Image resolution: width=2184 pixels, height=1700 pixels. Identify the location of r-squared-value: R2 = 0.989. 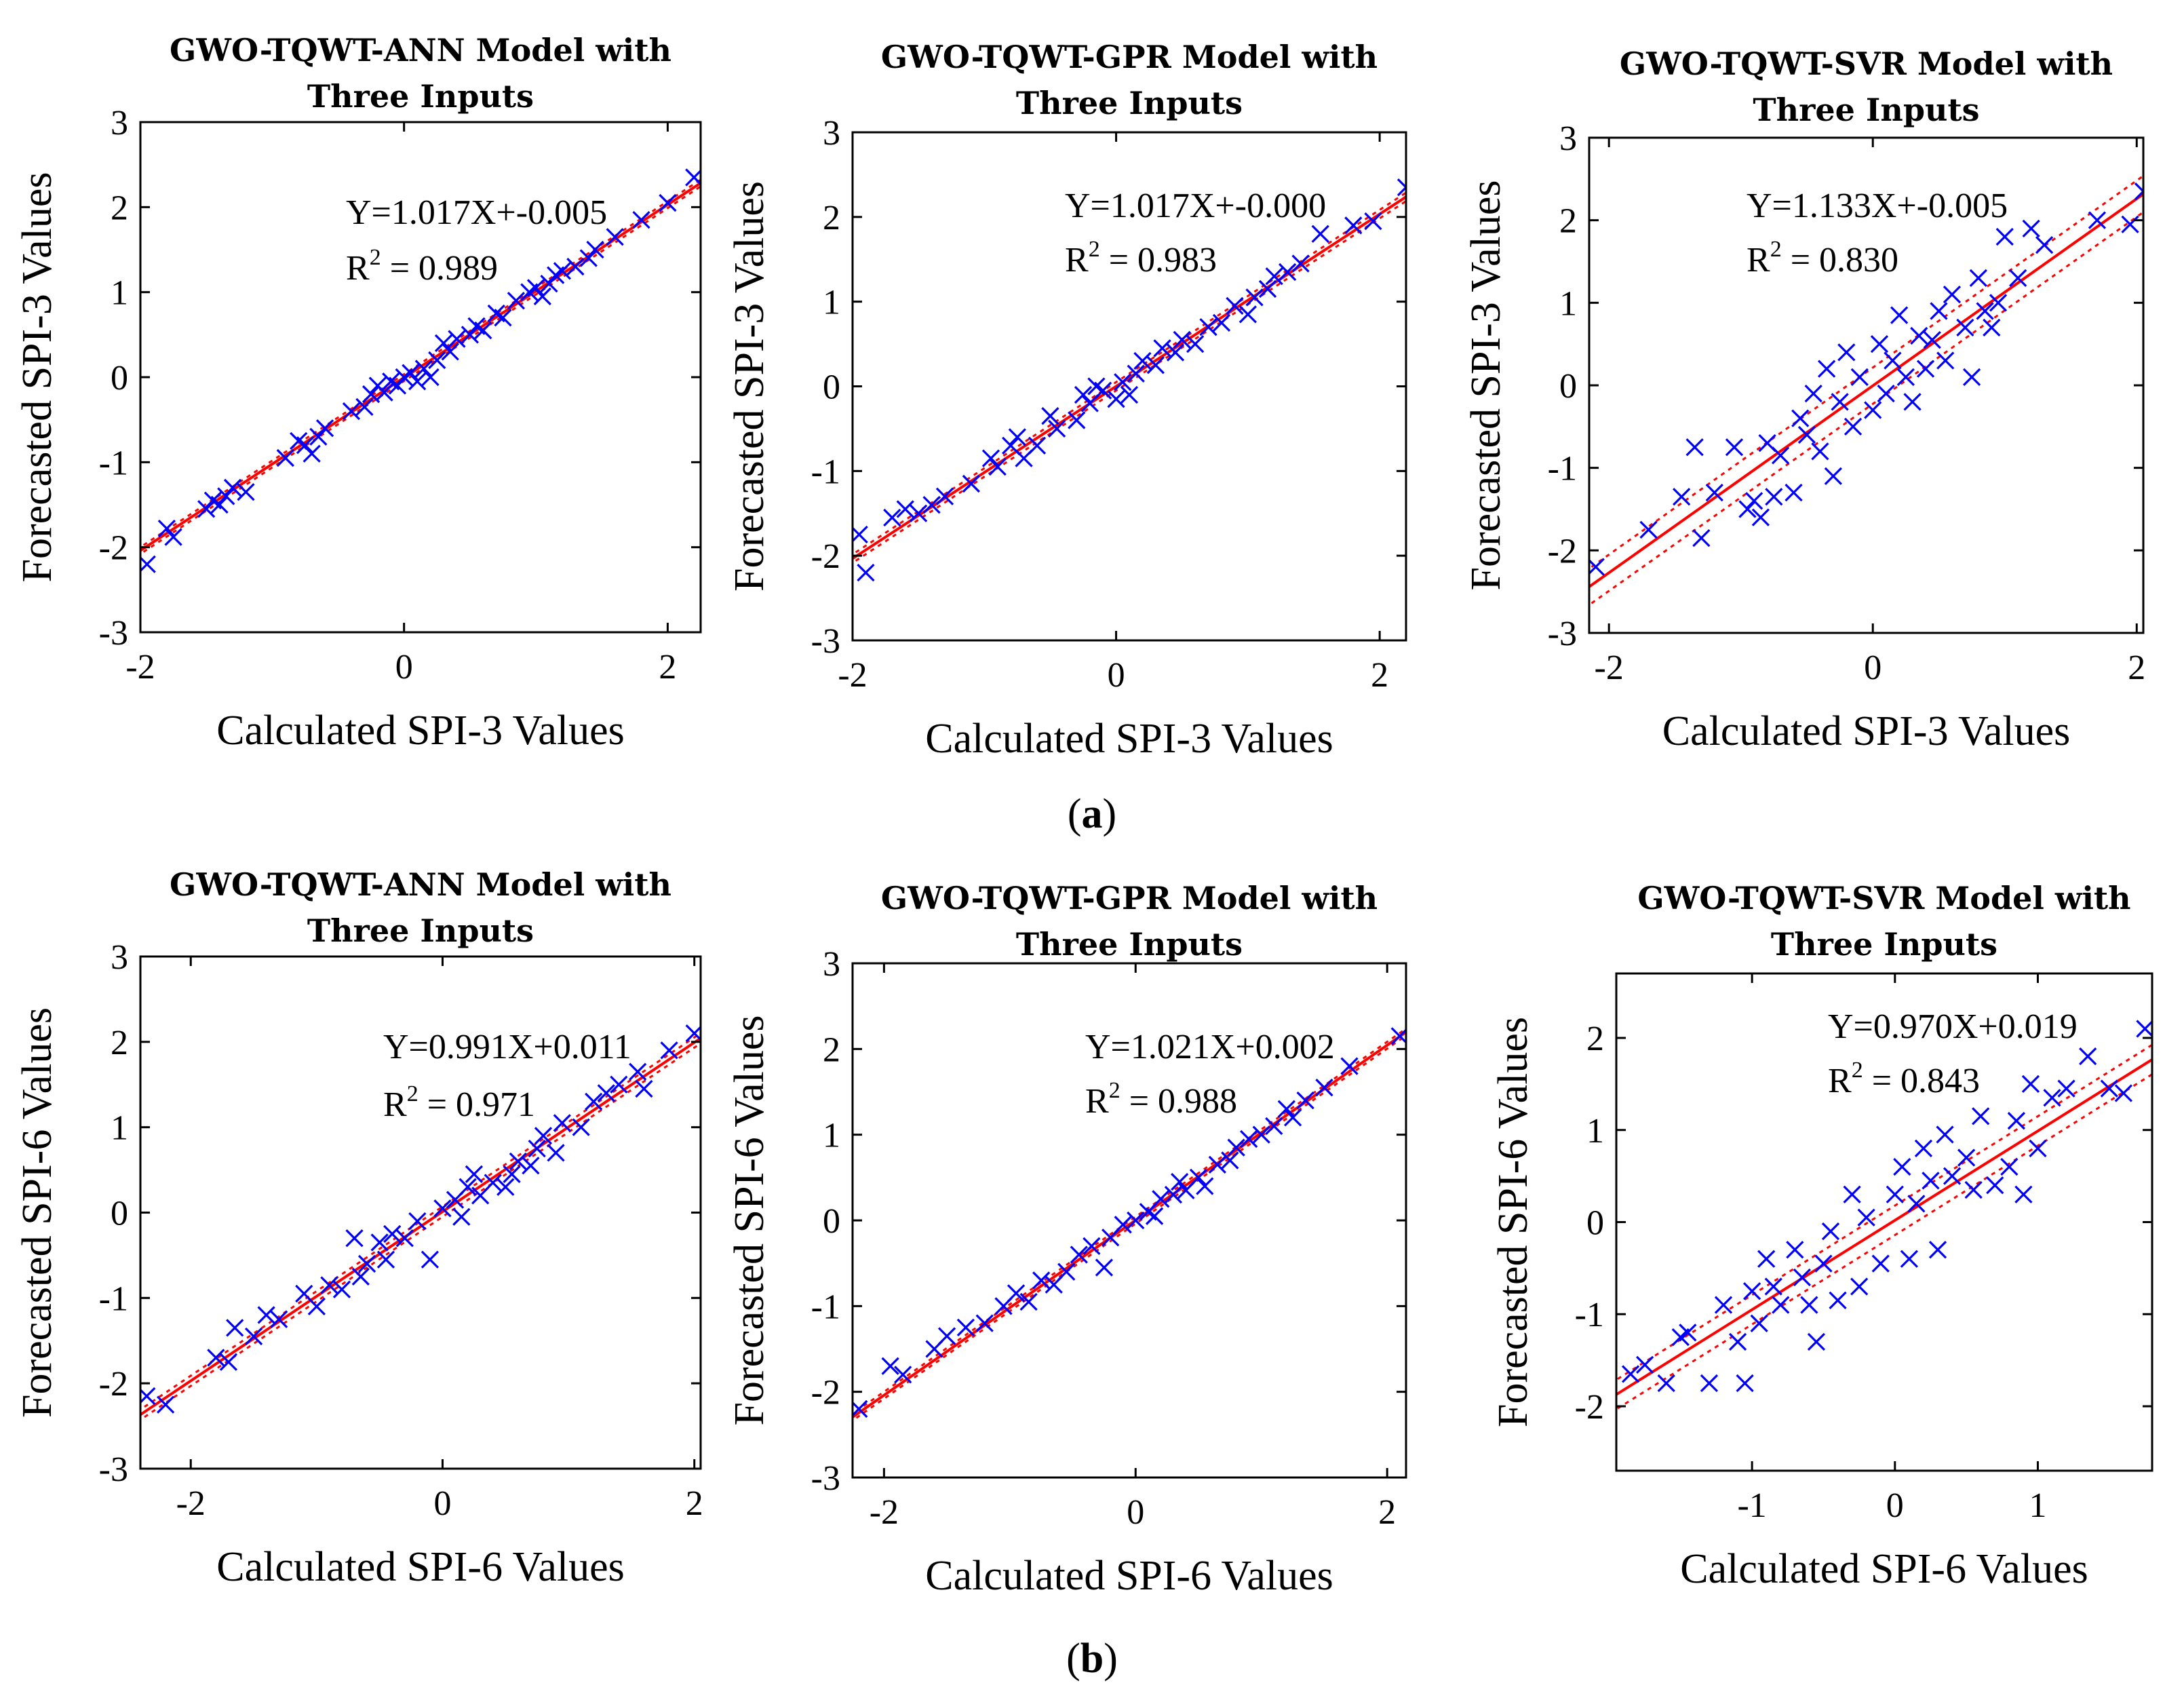
(422, 266).